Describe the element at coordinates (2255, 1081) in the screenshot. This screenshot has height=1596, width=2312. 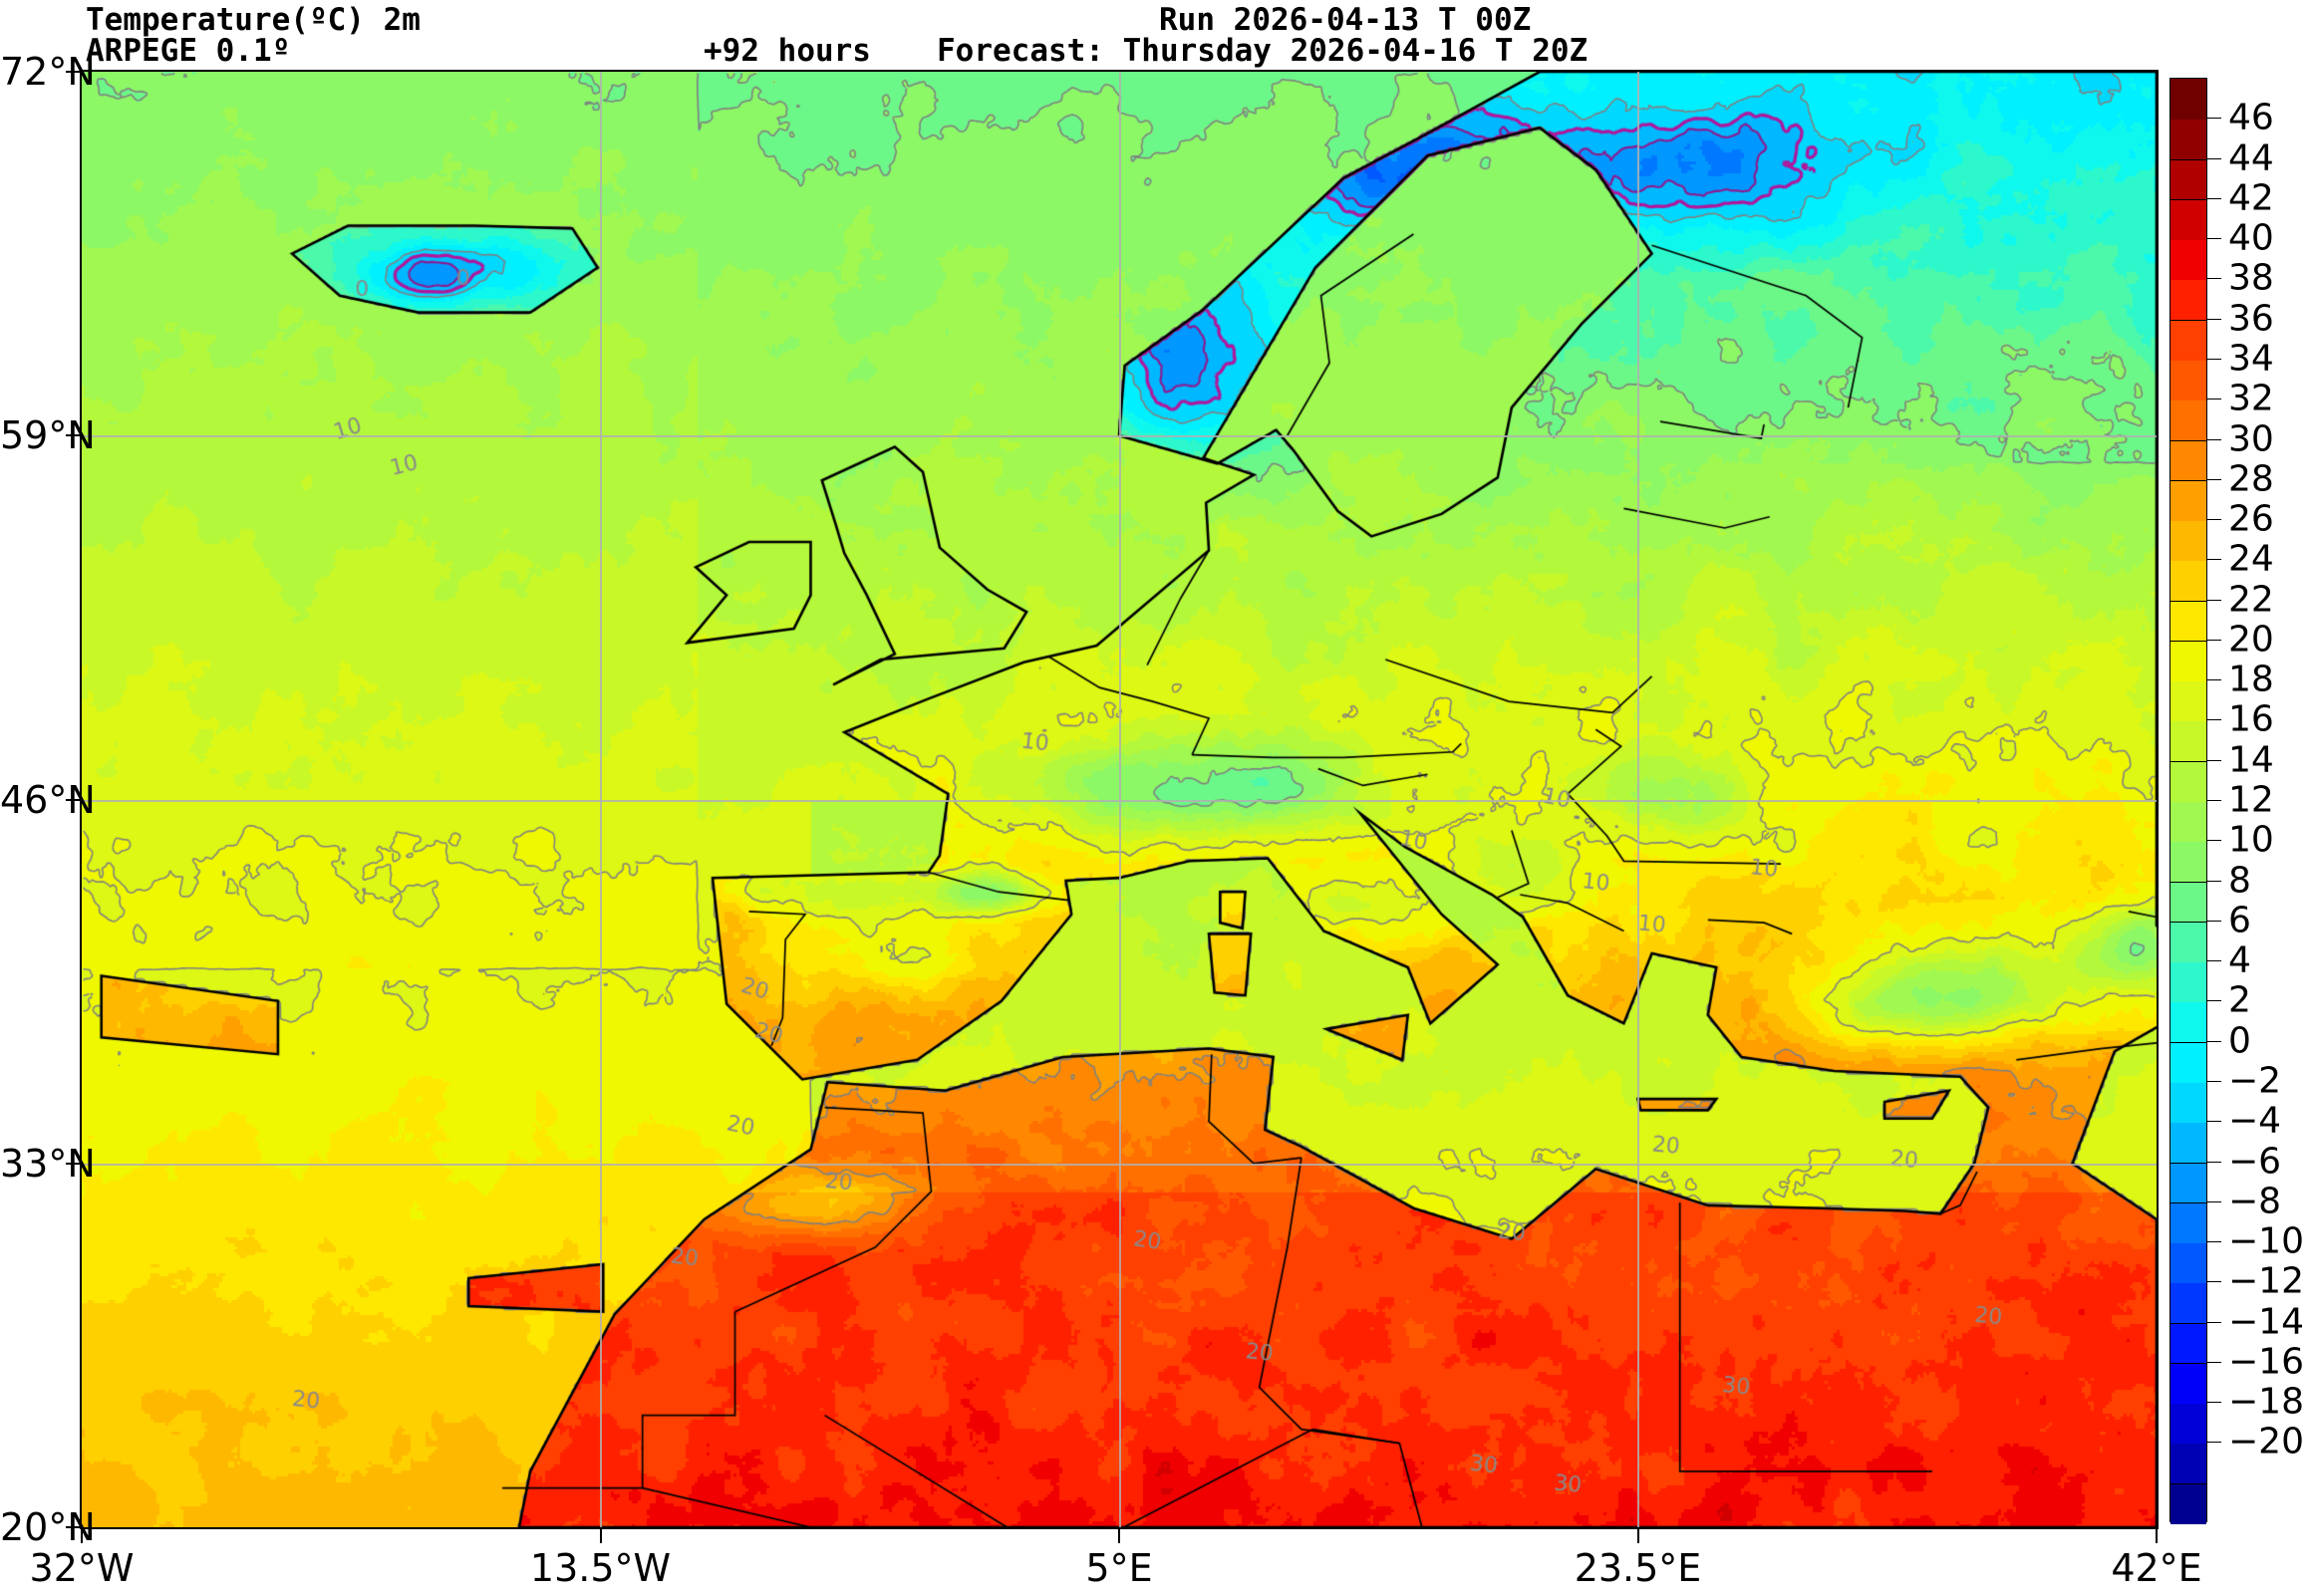
I see `colorbar-tick-label-24: −2` at that location.